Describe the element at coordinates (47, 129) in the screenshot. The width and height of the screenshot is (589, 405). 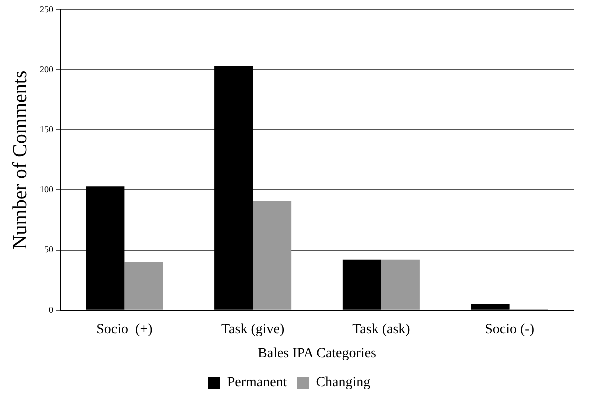
I see `y-tick-label: 150` at that location.